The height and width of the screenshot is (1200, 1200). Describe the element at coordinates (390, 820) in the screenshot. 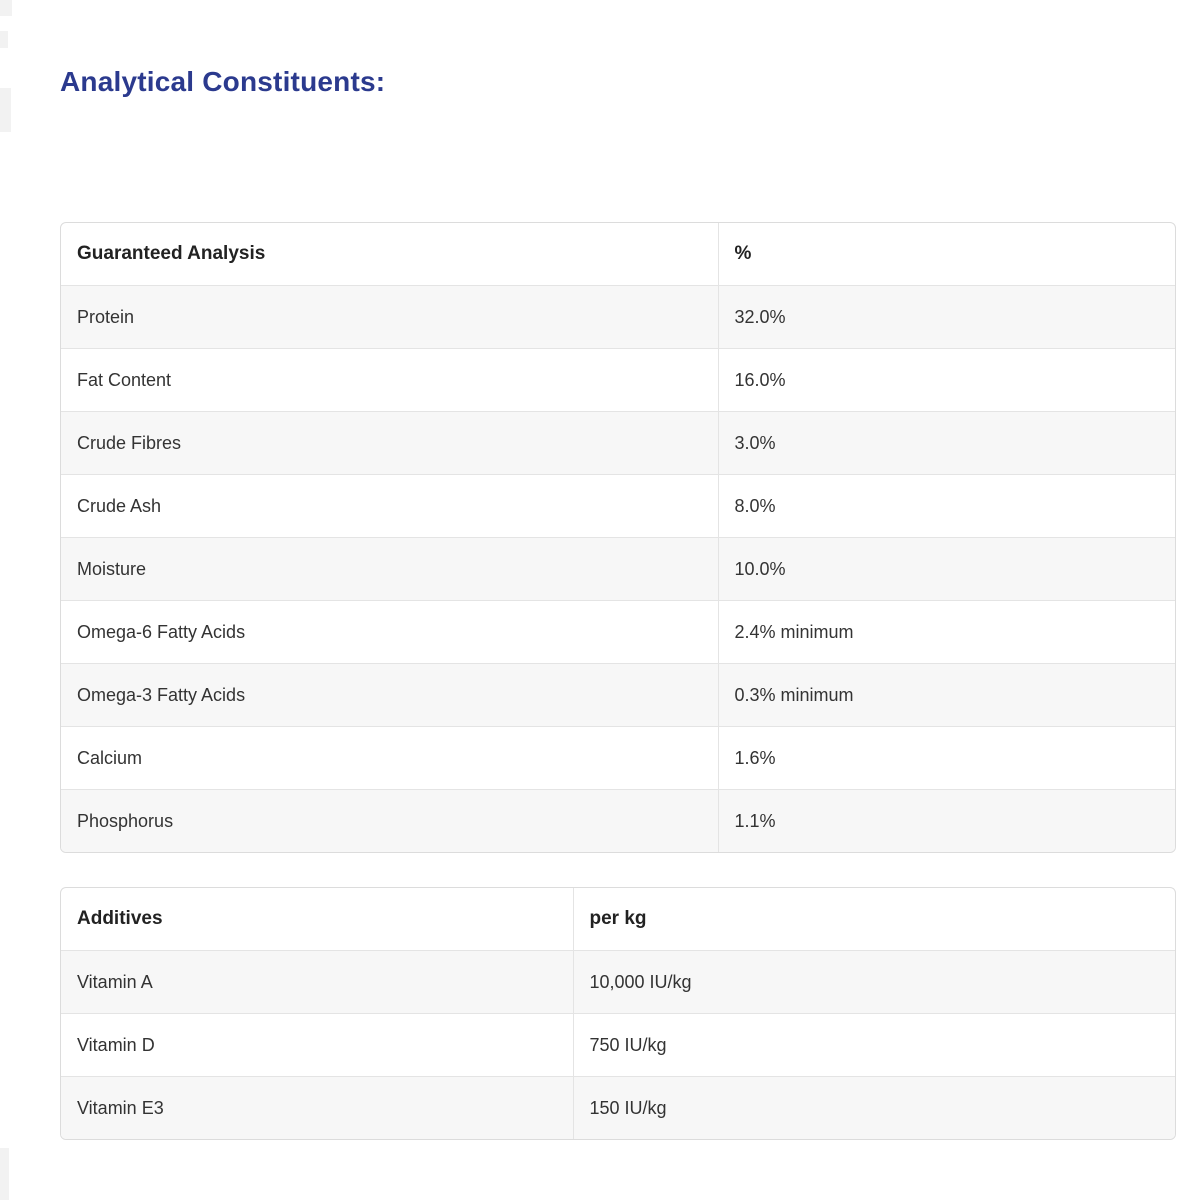

I see `row-label: Phosphorus` at that location.